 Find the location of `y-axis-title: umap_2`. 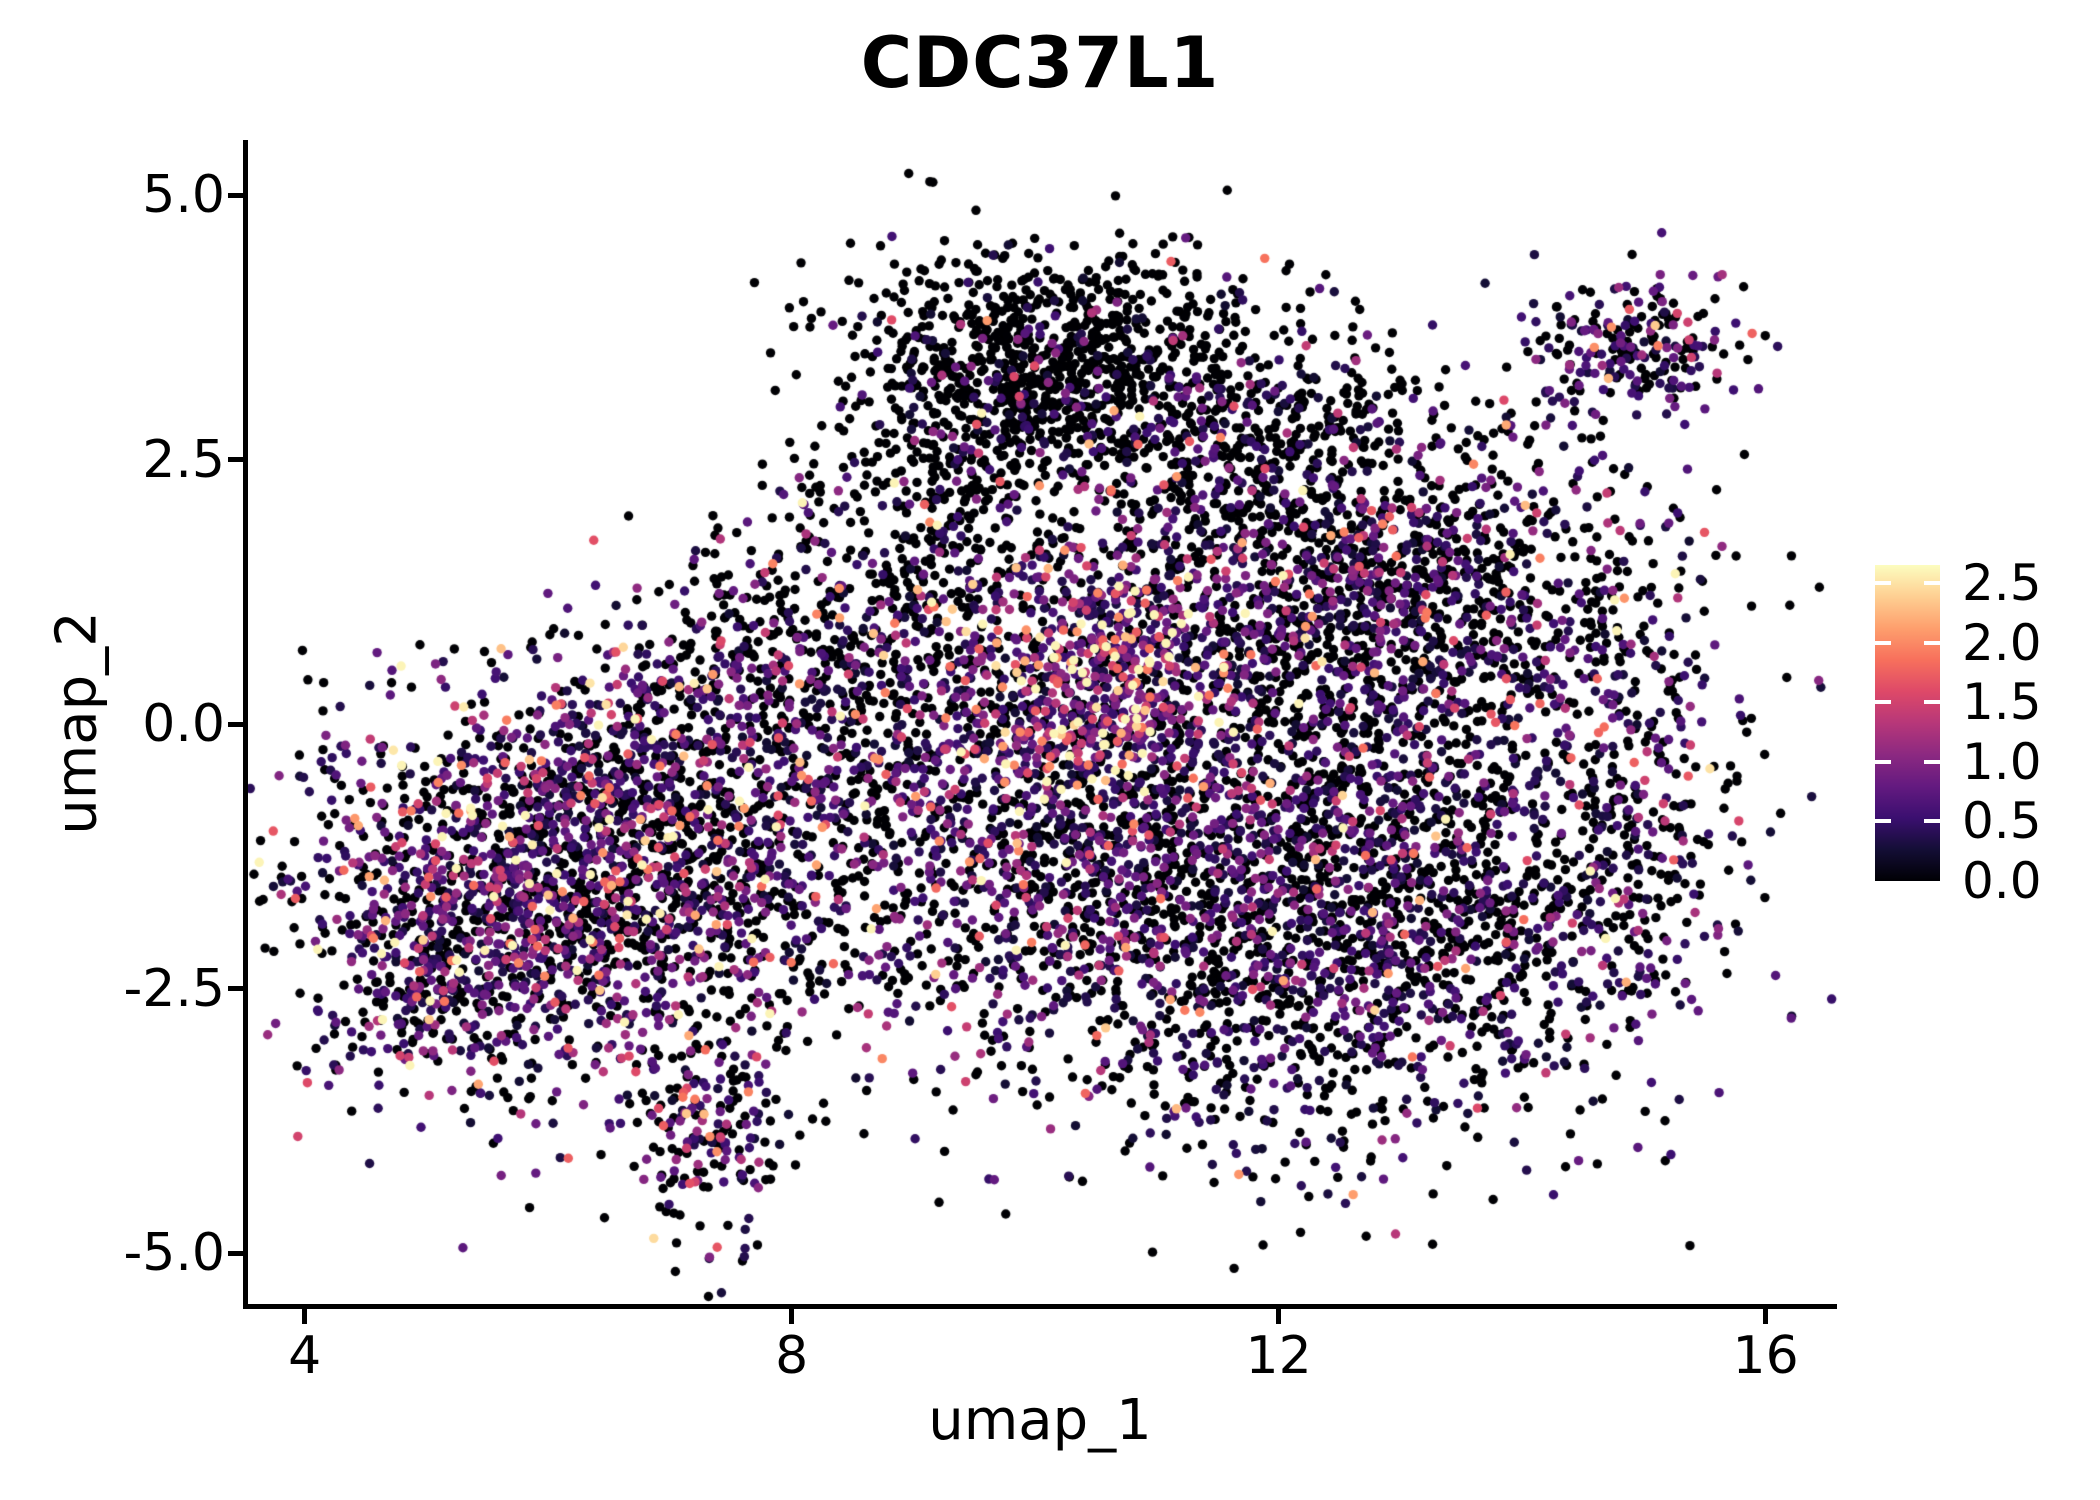

y-axis-title: umap_2 is located at coordinates (77, 723).